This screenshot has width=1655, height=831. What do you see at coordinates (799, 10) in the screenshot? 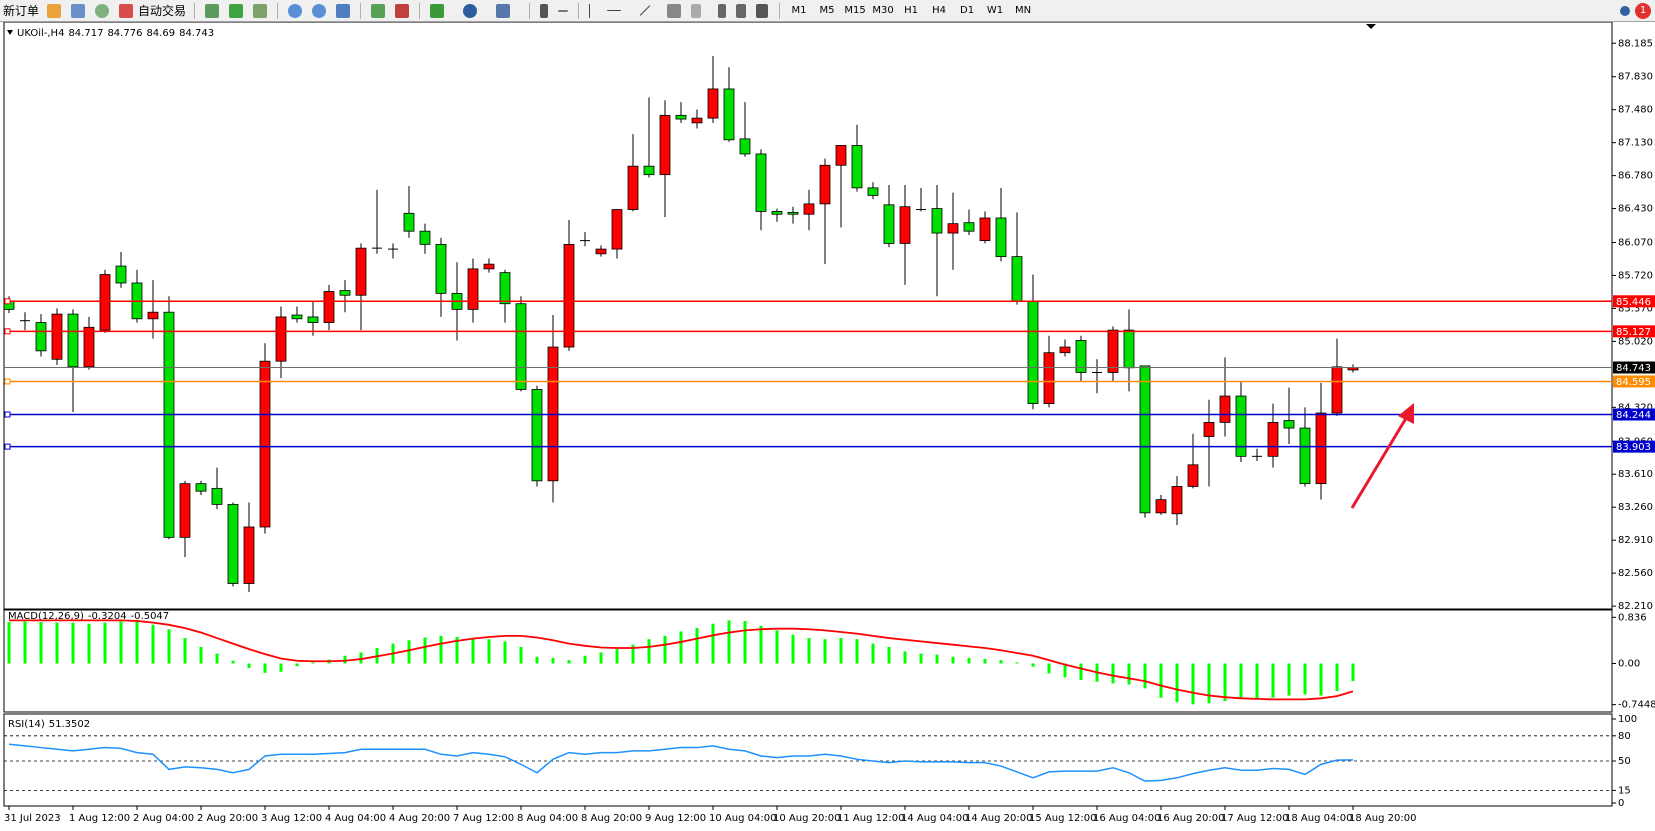
I see `timeframe-button: M1` at bounding box center [799, 10].